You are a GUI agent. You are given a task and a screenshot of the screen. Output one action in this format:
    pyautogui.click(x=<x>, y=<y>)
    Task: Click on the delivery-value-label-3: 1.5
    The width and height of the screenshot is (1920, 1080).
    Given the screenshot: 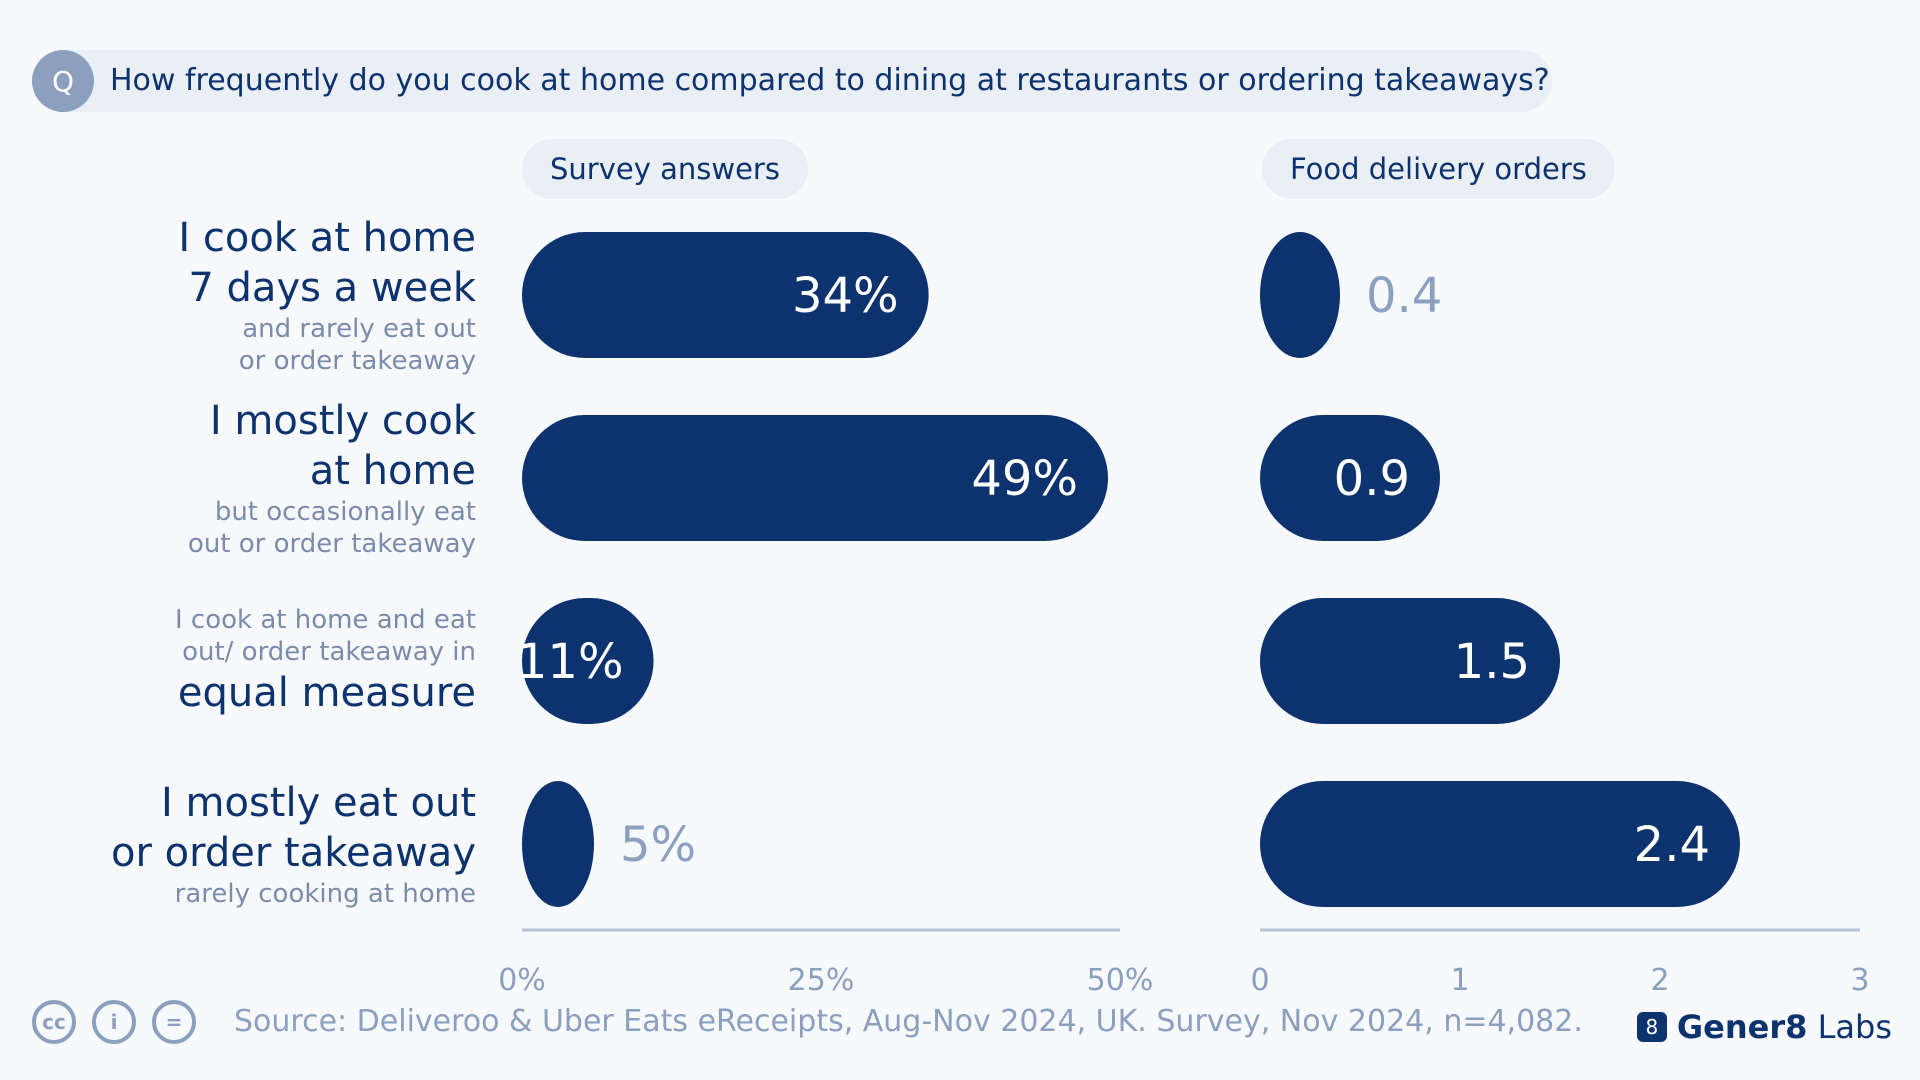 What is the action you would take?
    pyautogui.click(x=1492, y=662)
    